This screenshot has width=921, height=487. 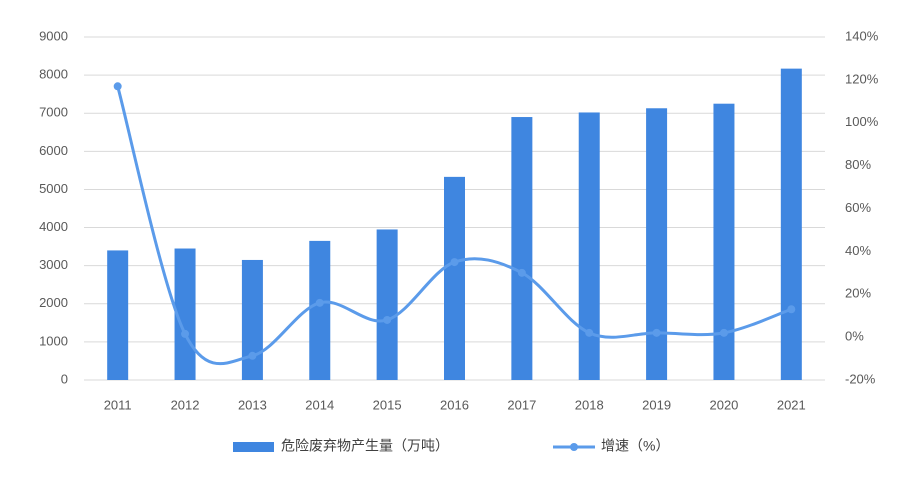 I want to click on legend-label: 增速（%）, so click(x=635, y=446).